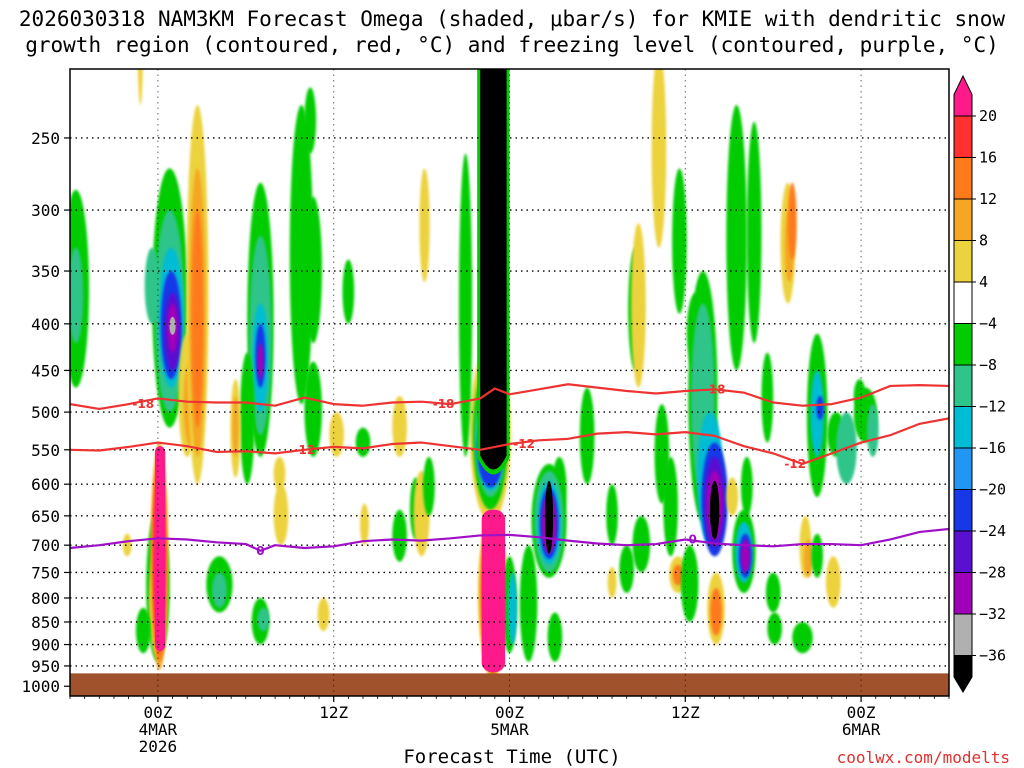 Image resolution: width=1024 pixels, height=768 pixels. I want to click on y-tick-label: 250, so click(45, 138).